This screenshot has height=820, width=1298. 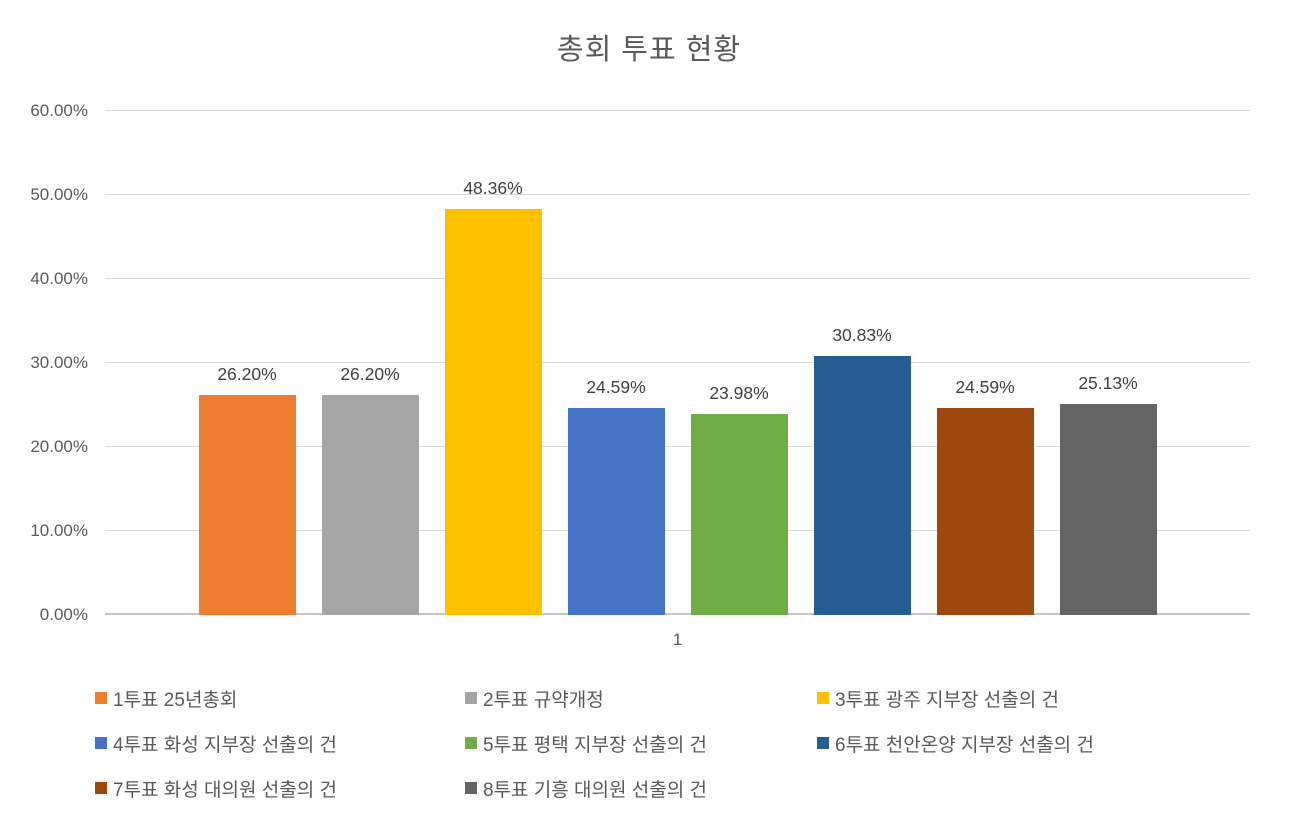 What do you see at coordinates (677, 614) in the screenshot?
I see `x-axis-line` at bounding box center [677, 614].